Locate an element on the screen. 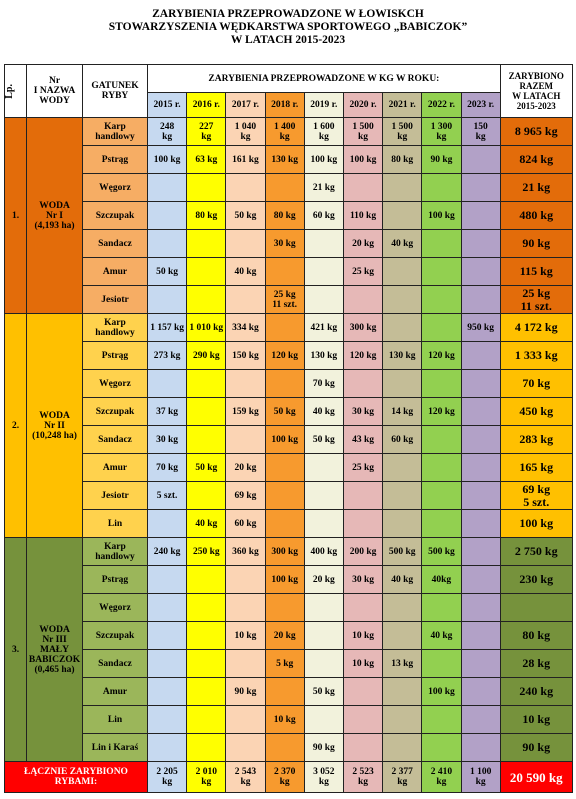 The image size is (576, 799). value-cell: 1 500 kg is located at coordinates (402, 131).